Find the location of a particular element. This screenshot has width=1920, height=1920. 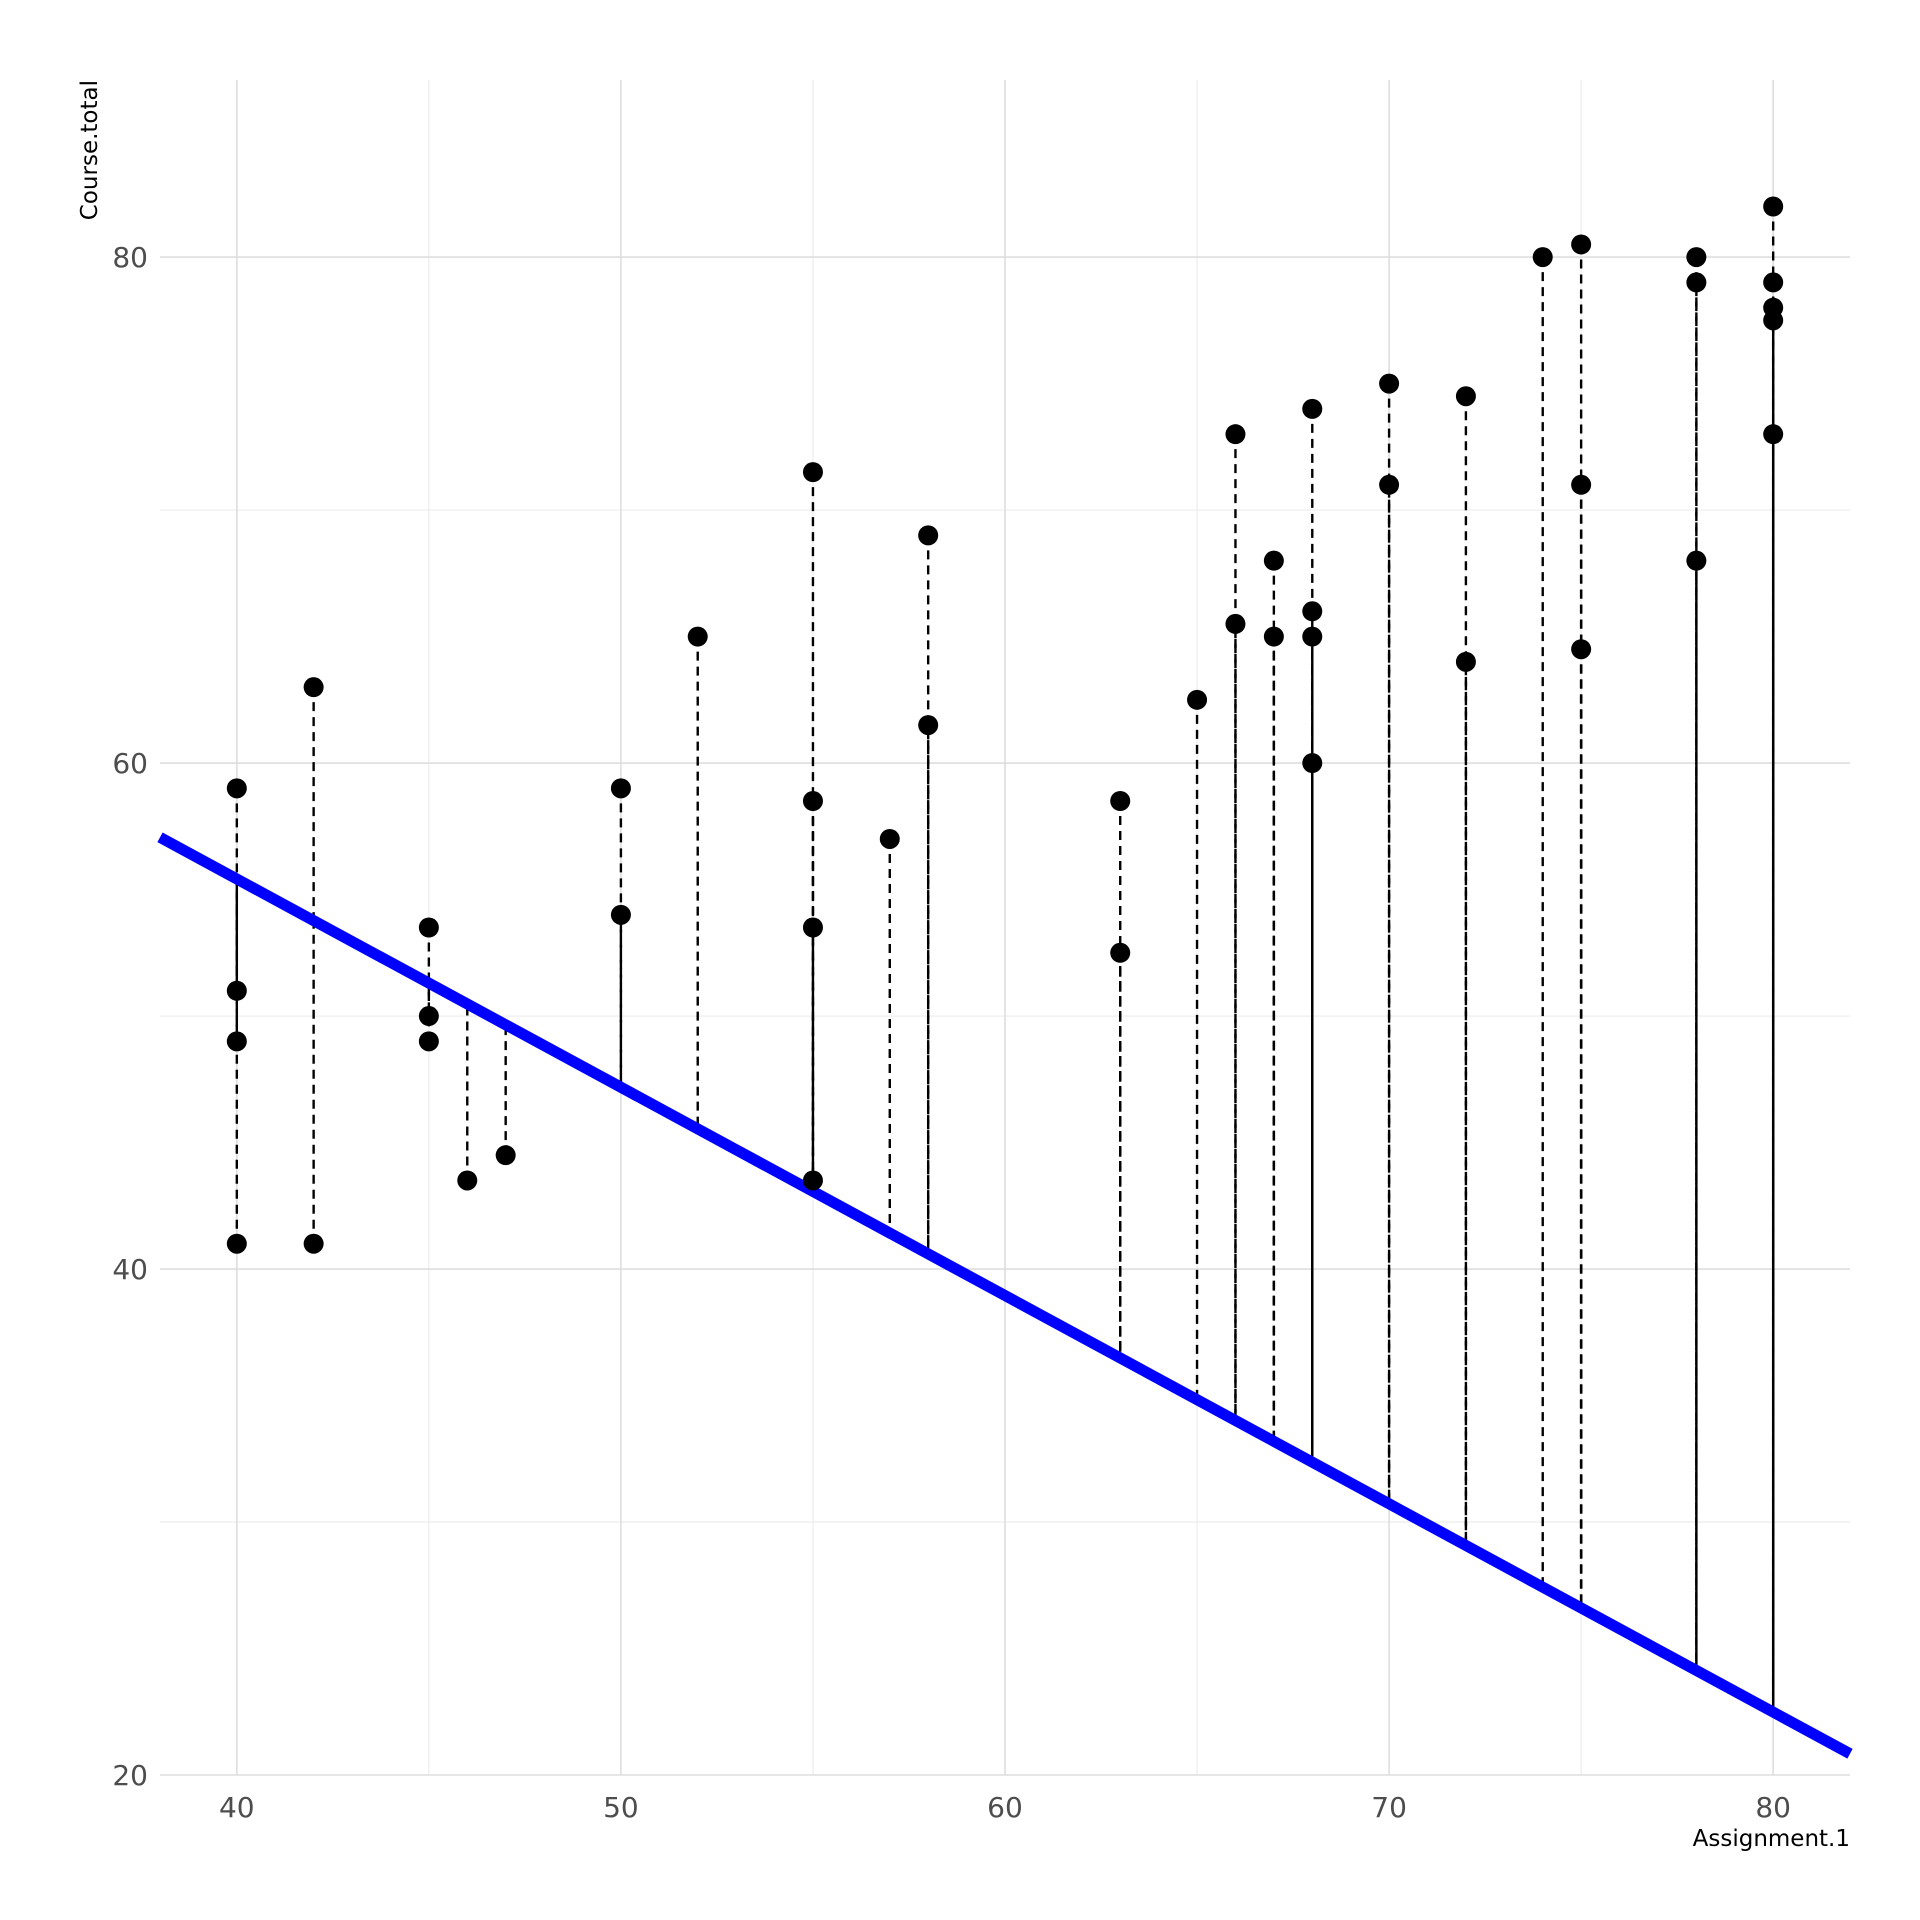

x-axis-tick-labels: 40 50 60 70 80 is located at coordinates (1005, 1807).